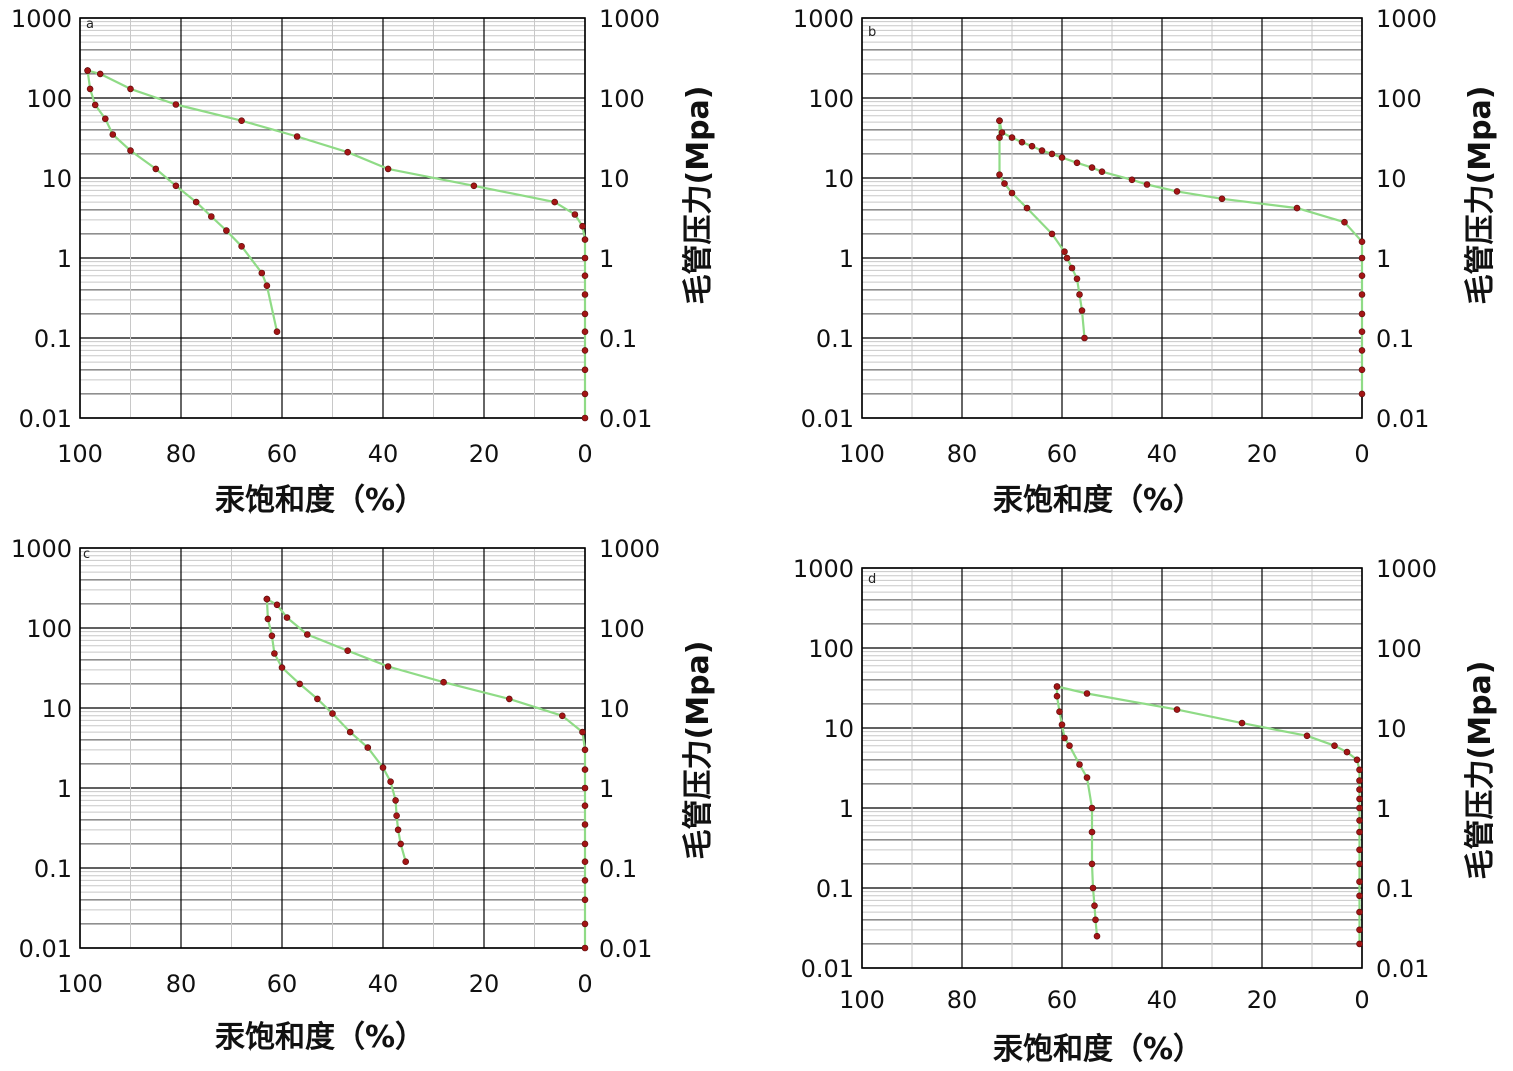  I want to click on plot-frame, so click(332, 218).